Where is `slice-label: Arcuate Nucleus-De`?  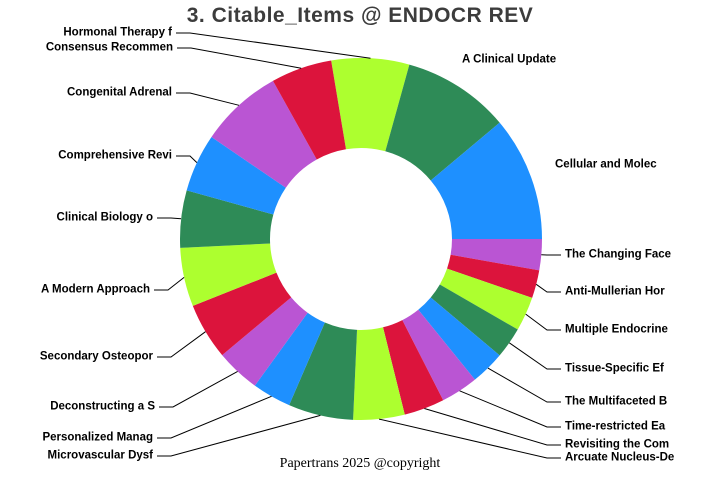 slice-label: Arcuate Nucleus-De is located at coordinates (620, 457).